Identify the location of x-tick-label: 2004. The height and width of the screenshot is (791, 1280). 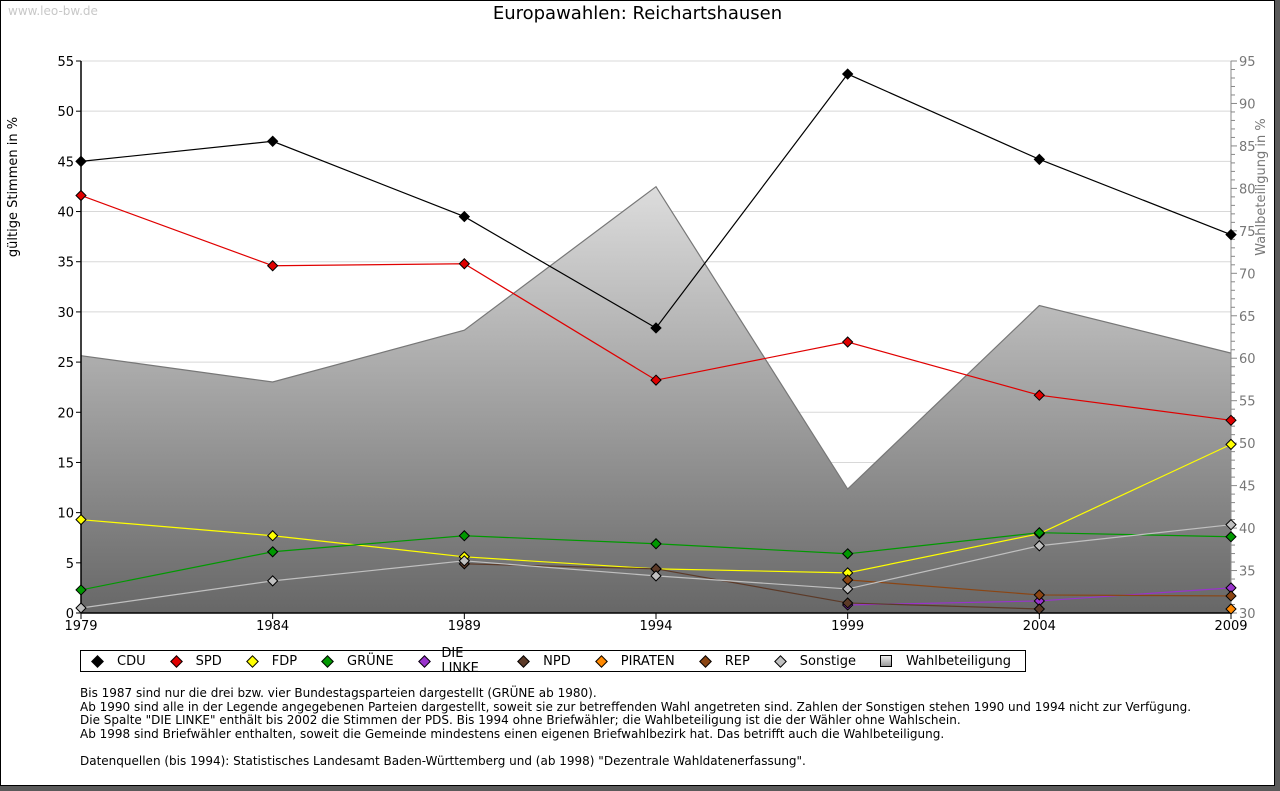
(1039, 626).